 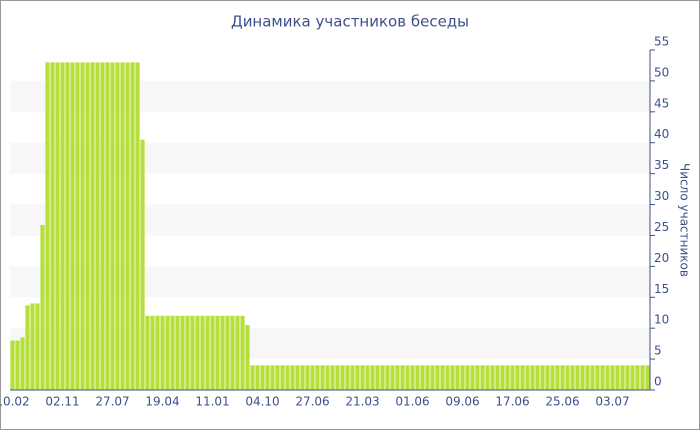 What do you see at coordinates (62, 402) in the screenshot?
I see `x-tick-label: 02.11` at bounding box center [62, 402].